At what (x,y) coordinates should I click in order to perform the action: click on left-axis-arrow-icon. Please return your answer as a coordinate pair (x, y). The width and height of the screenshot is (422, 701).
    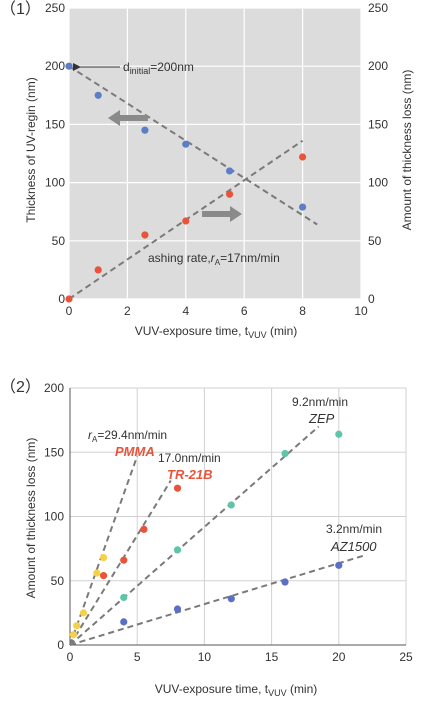
    Looking at the image, I should click on (128, 118).